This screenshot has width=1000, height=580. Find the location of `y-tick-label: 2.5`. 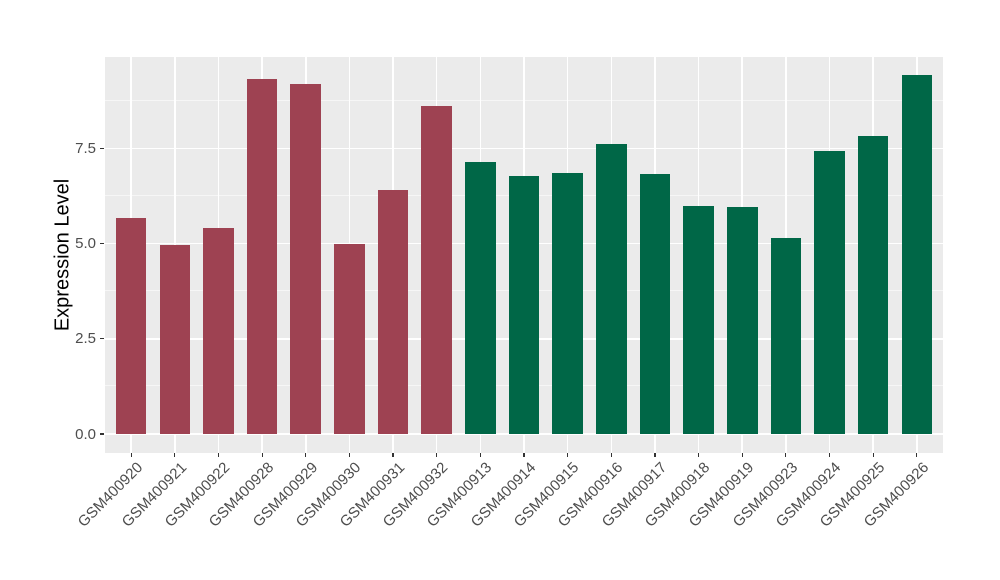

y-tick-label: 2.5 is located at coordinates (85, 339).